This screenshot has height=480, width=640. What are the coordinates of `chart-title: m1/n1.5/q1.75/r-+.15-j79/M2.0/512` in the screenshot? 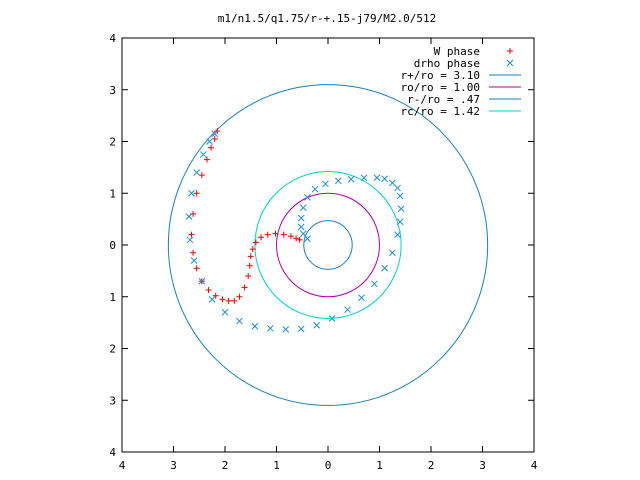 It's located at (327, 18).